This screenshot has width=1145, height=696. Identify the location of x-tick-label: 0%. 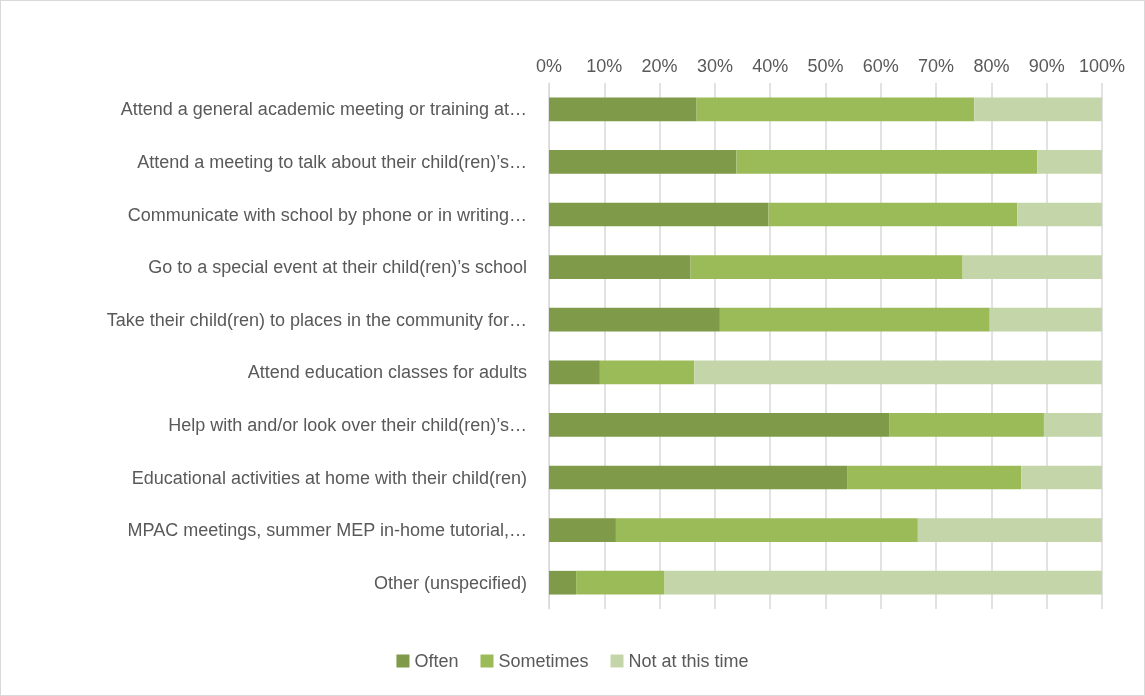
(549, 66).